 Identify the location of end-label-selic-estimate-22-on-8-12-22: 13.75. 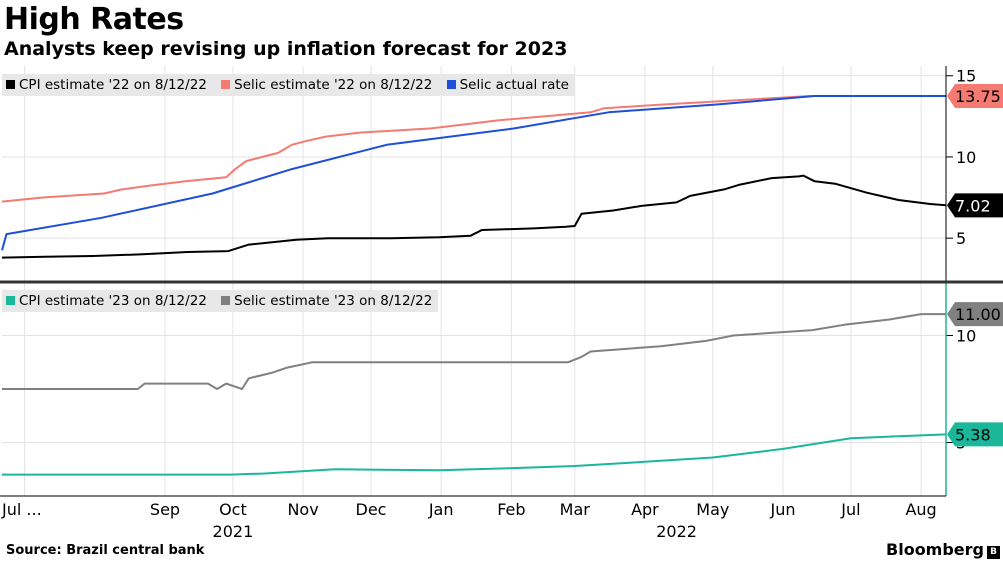
(978, 96).